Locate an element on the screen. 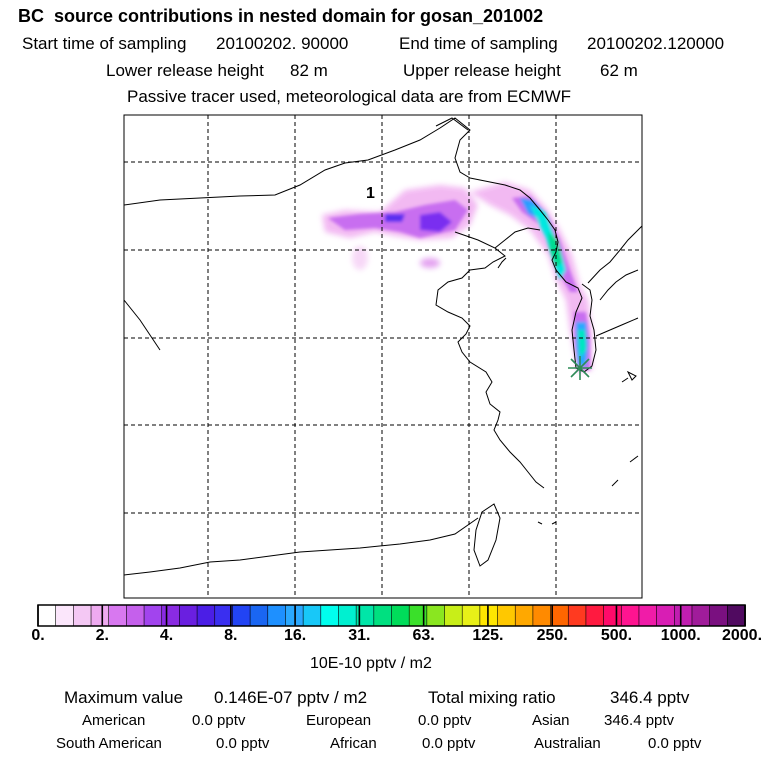 This screenshot has width=768, height=768. colorbar is located at coordinates (391, 615).